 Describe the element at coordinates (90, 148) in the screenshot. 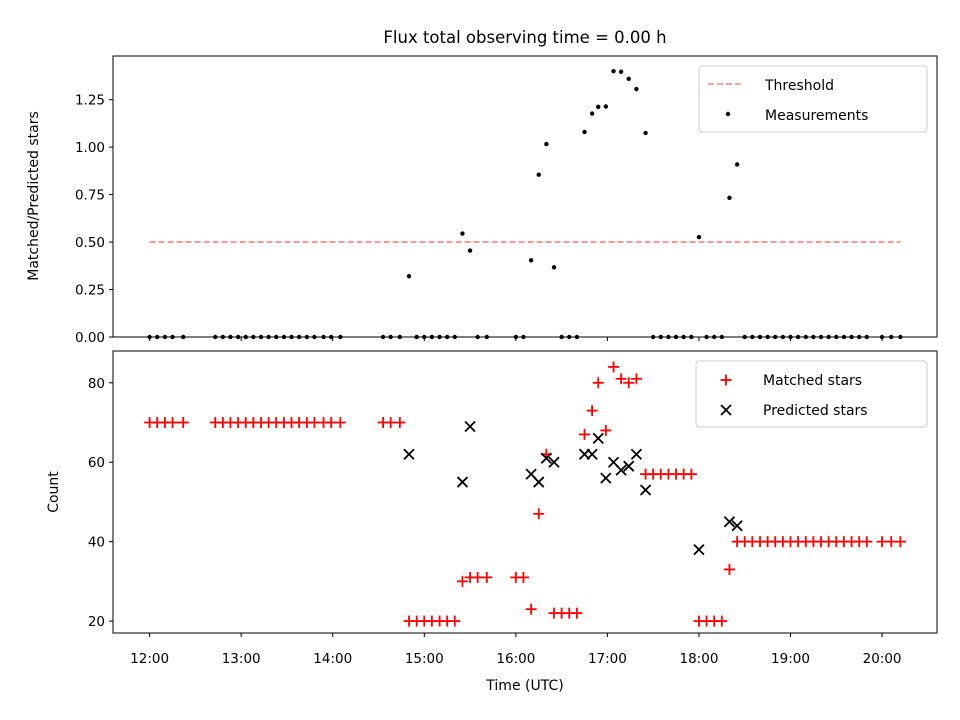

I see `ratio-y-tick-label: 1.00` at that location.